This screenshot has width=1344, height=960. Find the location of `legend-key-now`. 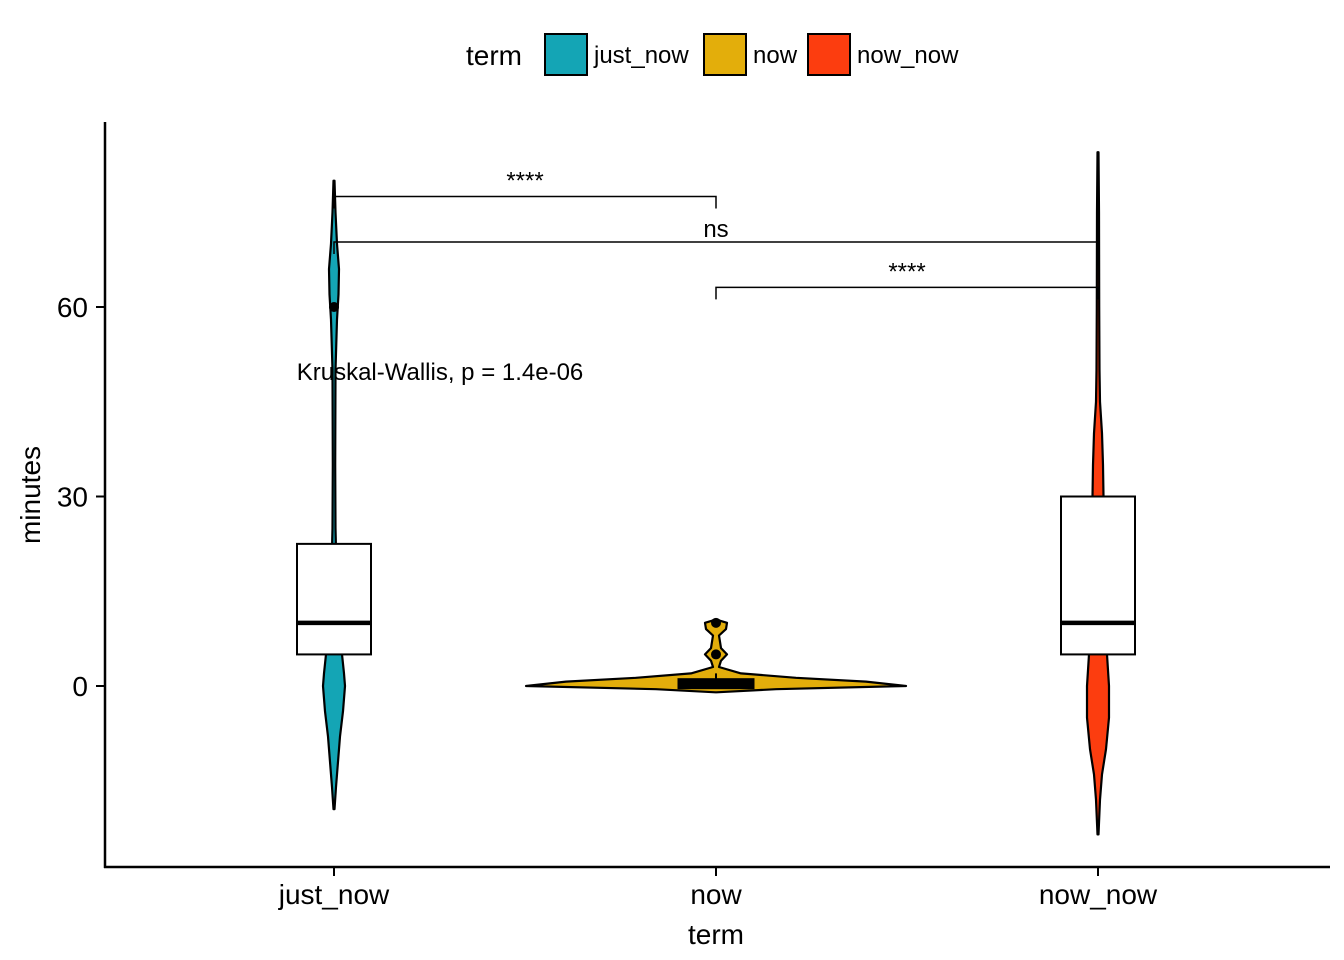

legend-key-now is located at coordinates (725, 54).